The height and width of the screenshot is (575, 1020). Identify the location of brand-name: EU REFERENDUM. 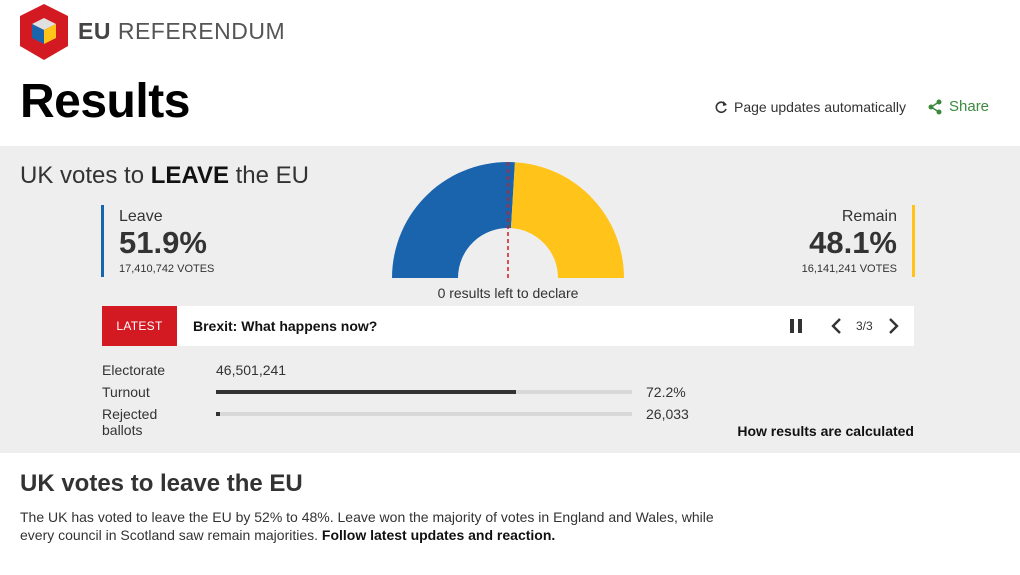
(181, 31).